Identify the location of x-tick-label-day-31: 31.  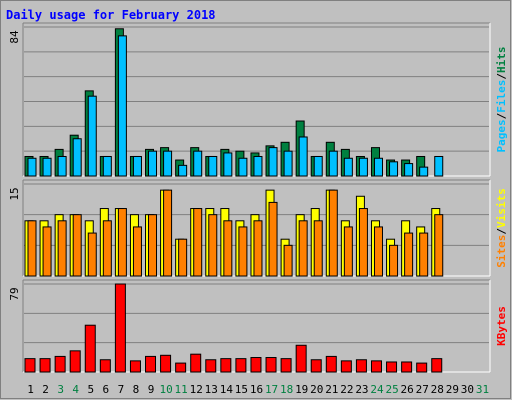
(482, 389).